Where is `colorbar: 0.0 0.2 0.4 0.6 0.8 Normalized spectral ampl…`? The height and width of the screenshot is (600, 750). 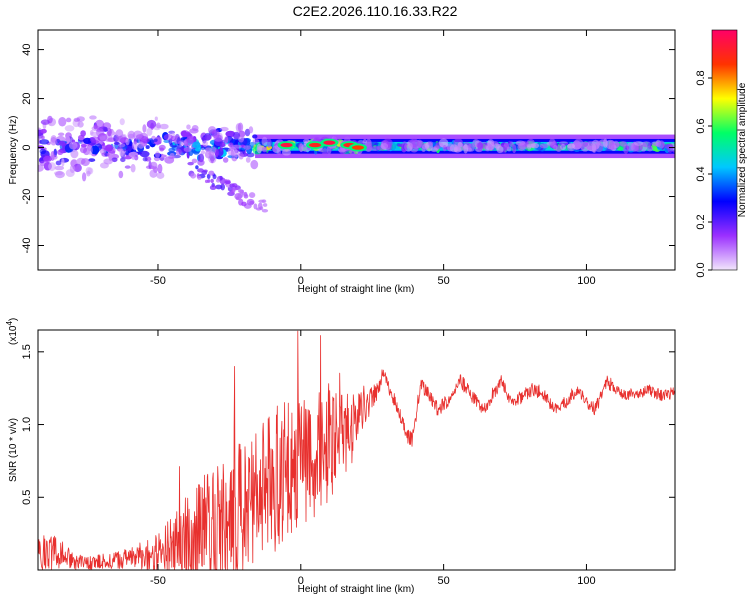
colorbar: 0.0 0.2 0.4 0.6 0.8 Normalized spectral ampl… is located at coordinates (721, 153).